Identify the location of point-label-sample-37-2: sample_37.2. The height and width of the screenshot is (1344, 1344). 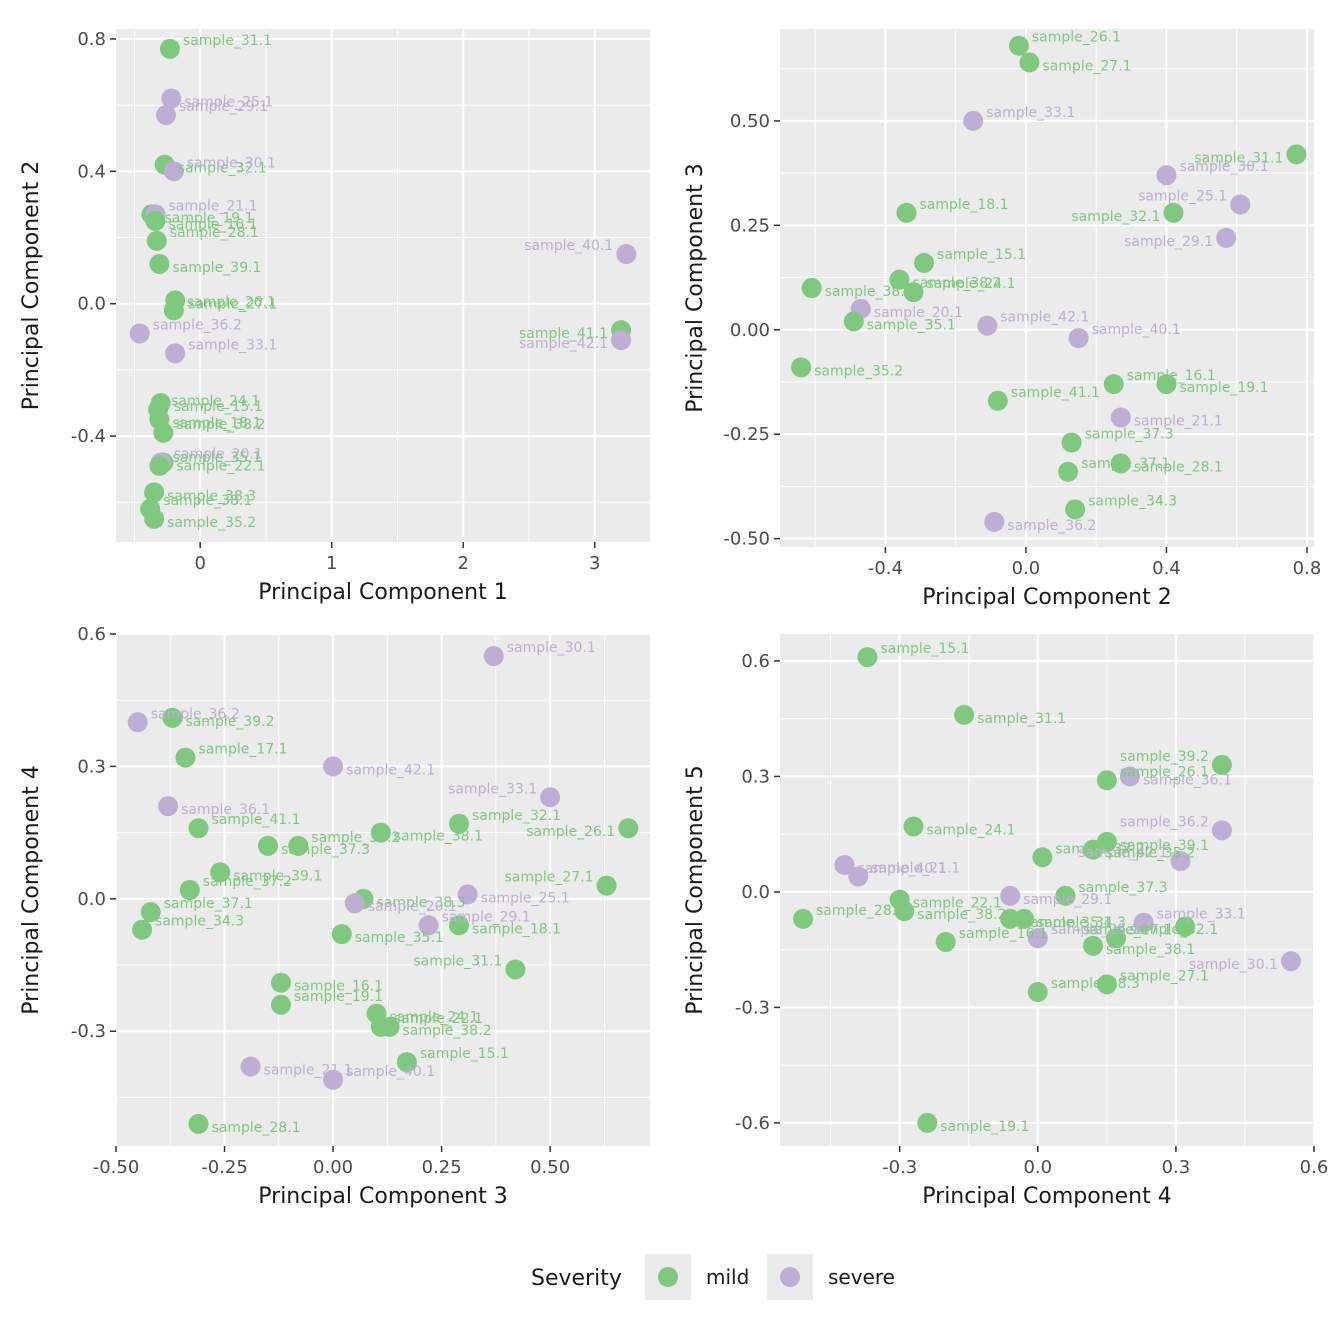
(247, 882).